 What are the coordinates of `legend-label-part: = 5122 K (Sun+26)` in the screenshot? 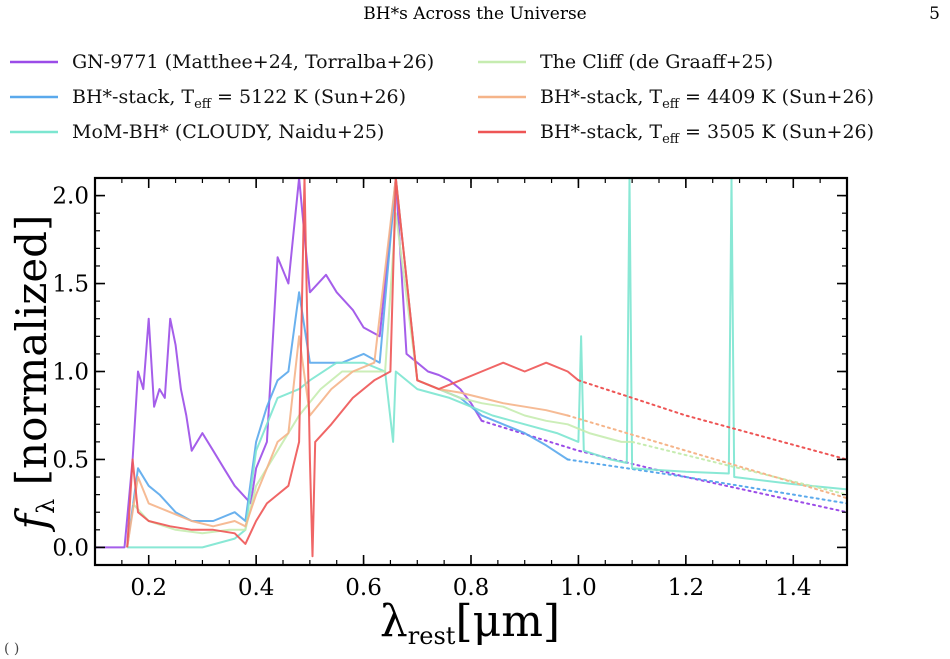 It's located at (308, 97).